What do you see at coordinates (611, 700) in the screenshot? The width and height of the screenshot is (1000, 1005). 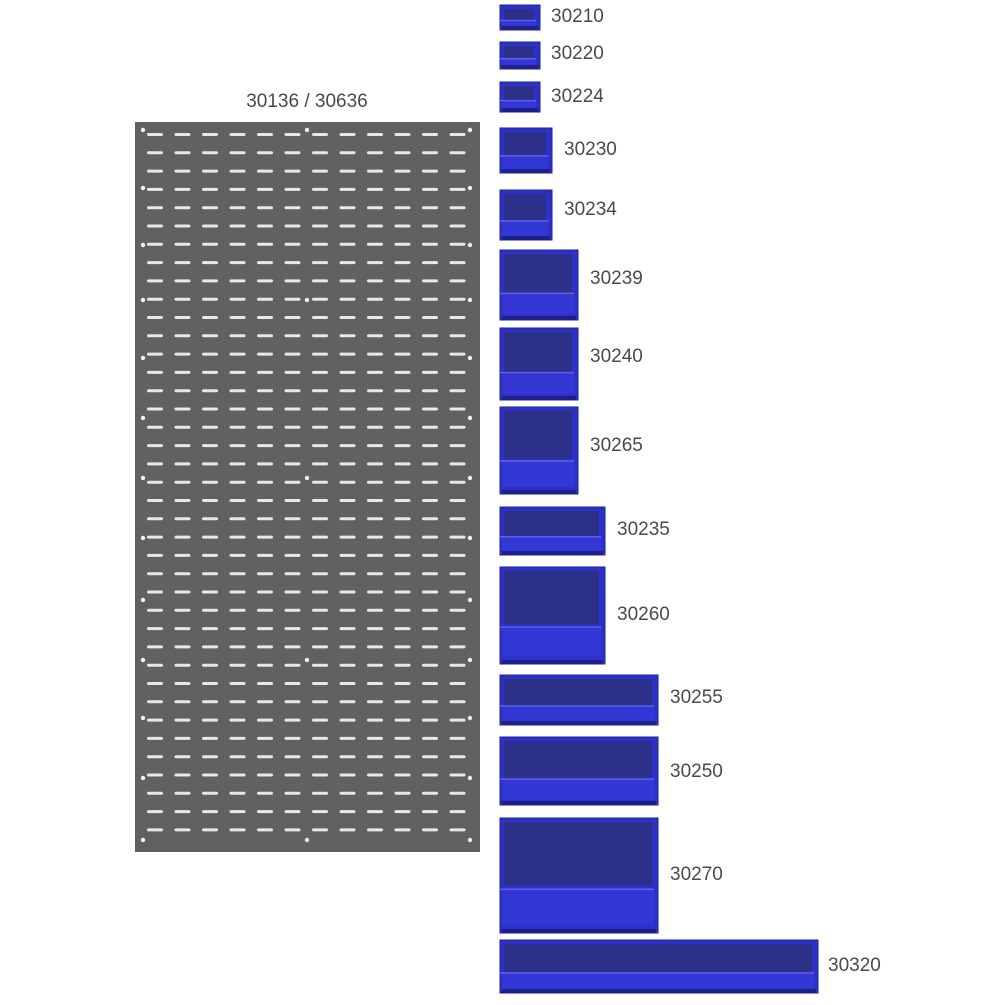 I see `bin: 30255` at bounding box center [611, 700].